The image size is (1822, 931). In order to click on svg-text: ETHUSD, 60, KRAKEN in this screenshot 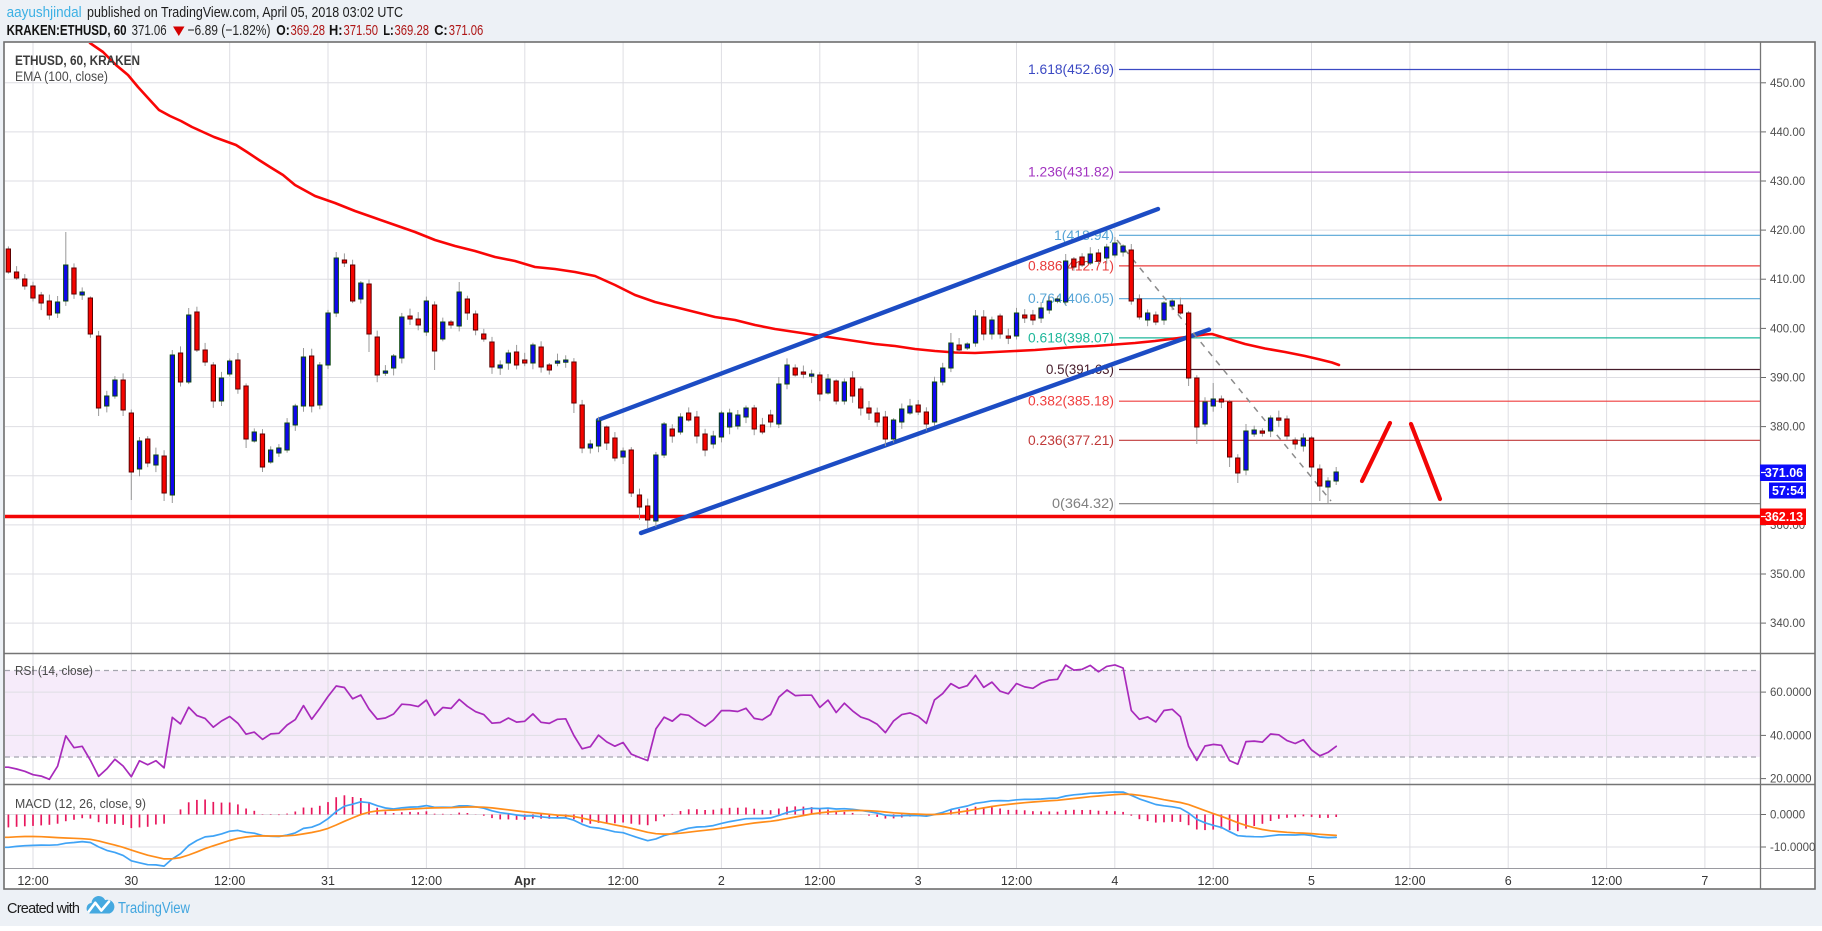, I will do `click(77, 60)`.